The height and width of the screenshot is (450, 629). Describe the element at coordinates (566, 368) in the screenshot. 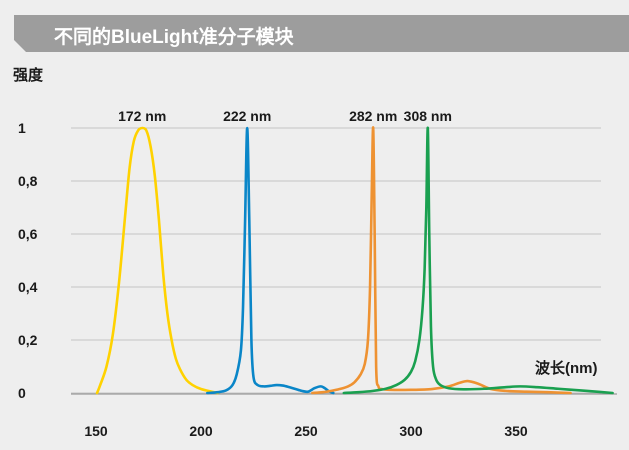

I see `x-axis-label: 波长(nm)` at that location.